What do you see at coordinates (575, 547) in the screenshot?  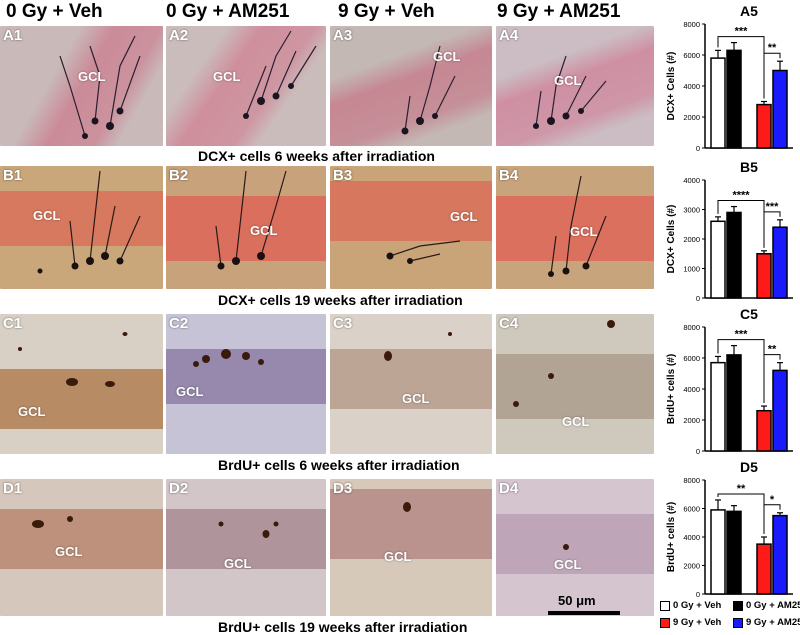 I see `micrograph-d4: D4 GCL` at bounding box center [575, 547].